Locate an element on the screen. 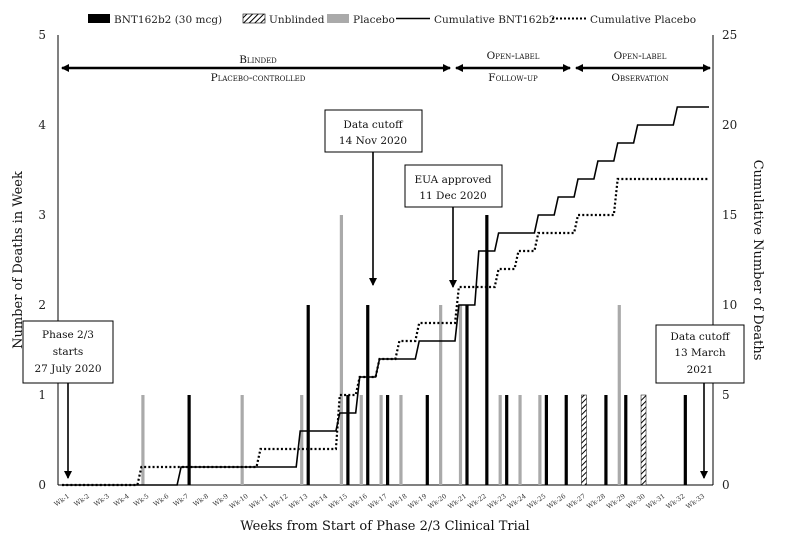 The height and width of the screenshot is (545, 793). phase-blinded: Blinded Placebo-controlled is located at coordinates (256, 69).